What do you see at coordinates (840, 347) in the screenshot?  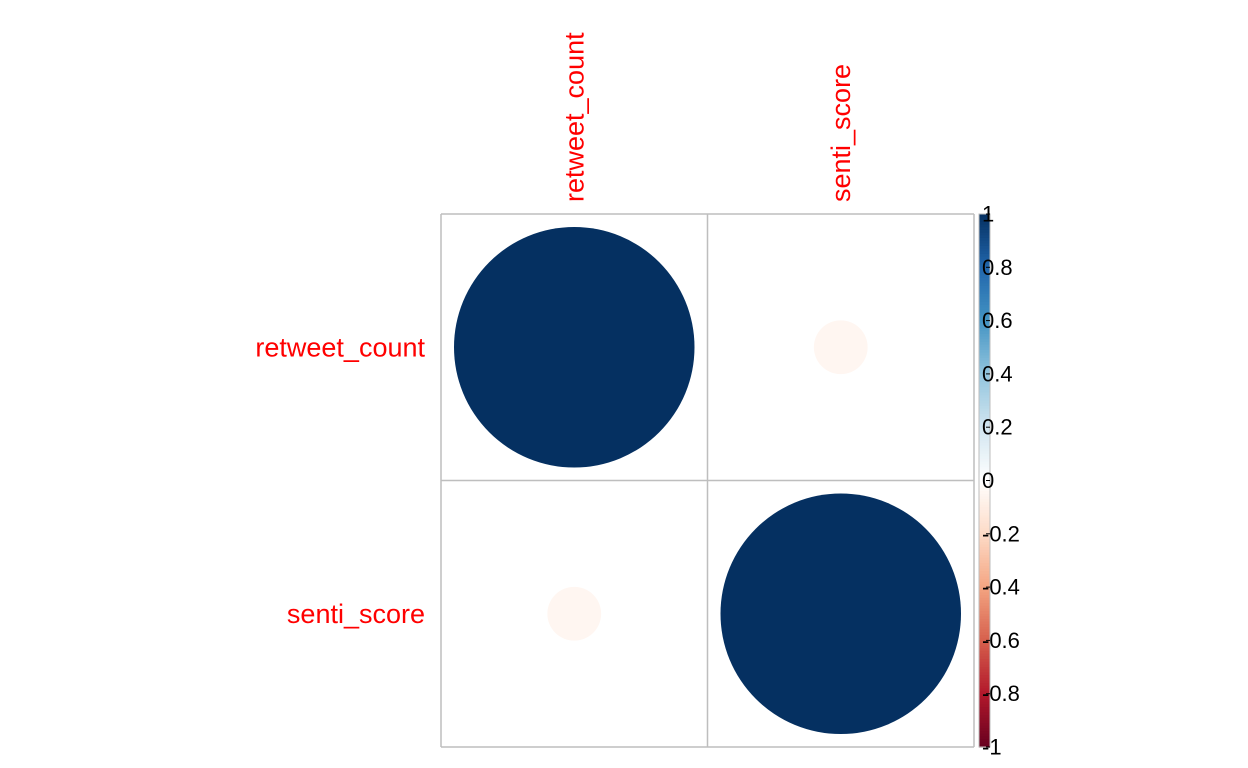 I see `corr-circle-retweet_count-senti_score` at bounding box center [840, 347].